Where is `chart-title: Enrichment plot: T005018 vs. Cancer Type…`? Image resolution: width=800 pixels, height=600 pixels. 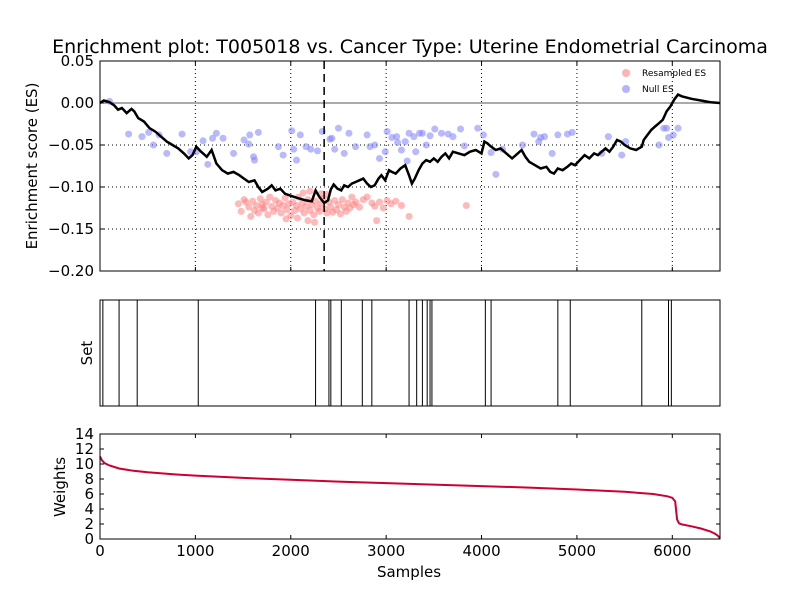 chart-title: Enrichment plot: T005018 vs. Cancer Type… is located at coordinates (410, 47).